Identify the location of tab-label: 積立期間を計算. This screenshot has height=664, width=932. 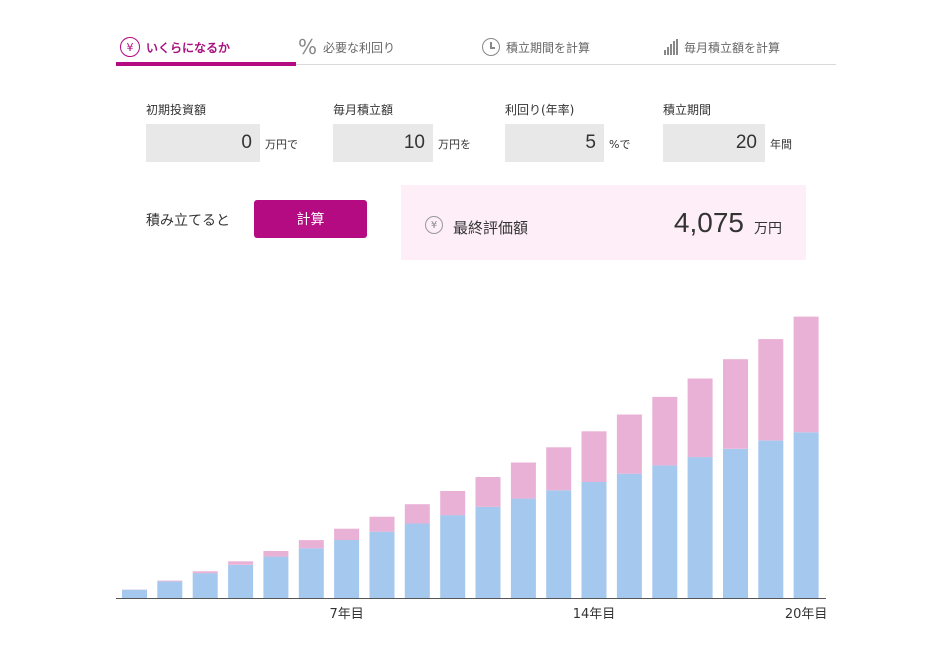
(548, 47).